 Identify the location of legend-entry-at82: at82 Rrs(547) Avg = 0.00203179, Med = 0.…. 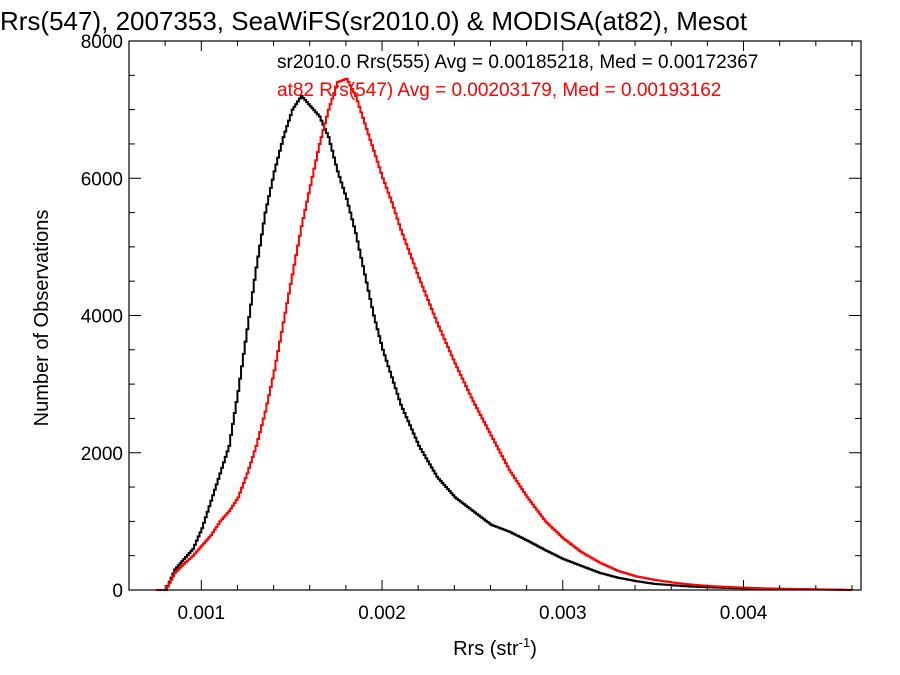
(499, 90).